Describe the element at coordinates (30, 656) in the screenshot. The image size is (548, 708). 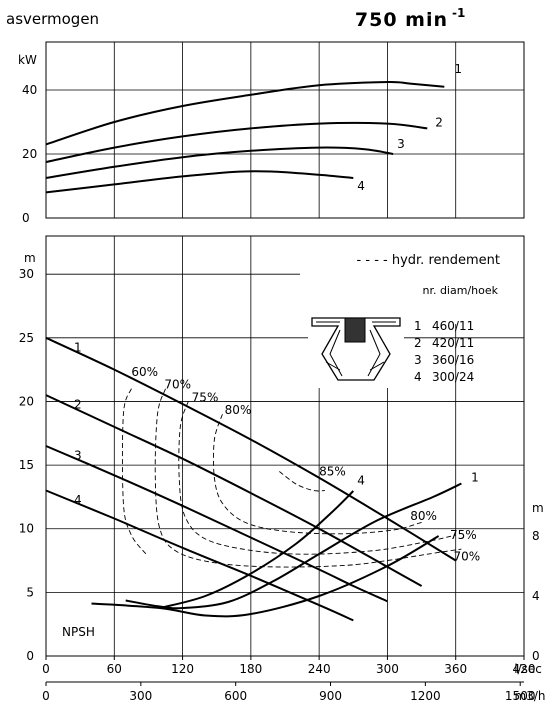
I see `head-y-tick-label: 0` at that location.